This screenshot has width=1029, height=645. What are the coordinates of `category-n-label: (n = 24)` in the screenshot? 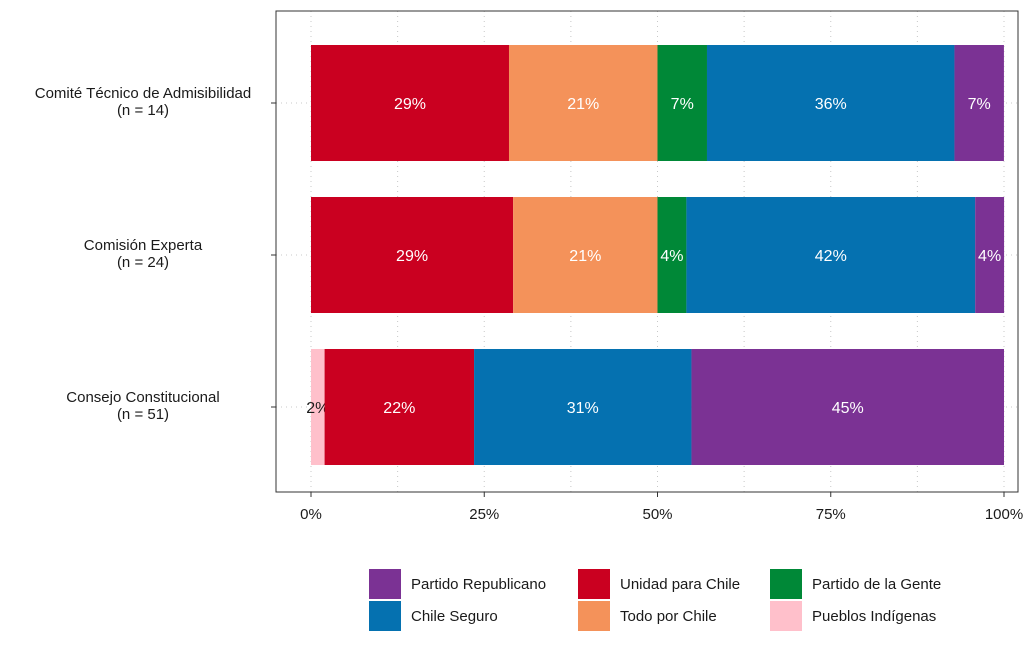 It's located at (143, 262).